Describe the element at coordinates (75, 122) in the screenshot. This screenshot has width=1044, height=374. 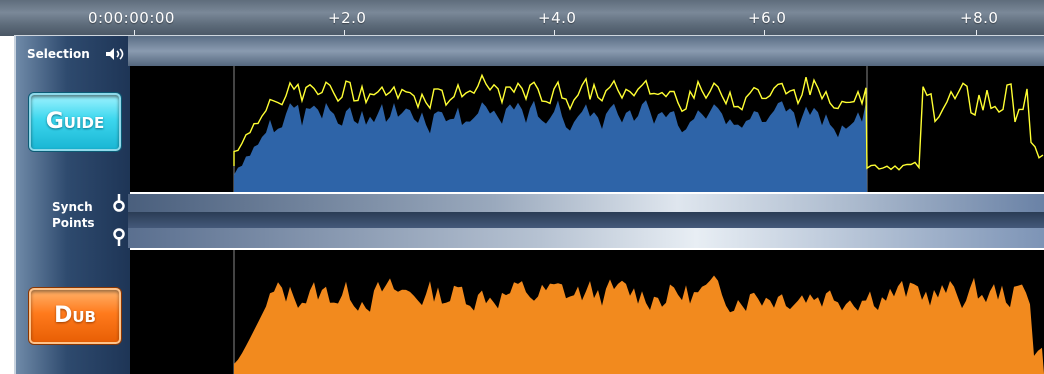
I see `guide-button: Guide` at that location.